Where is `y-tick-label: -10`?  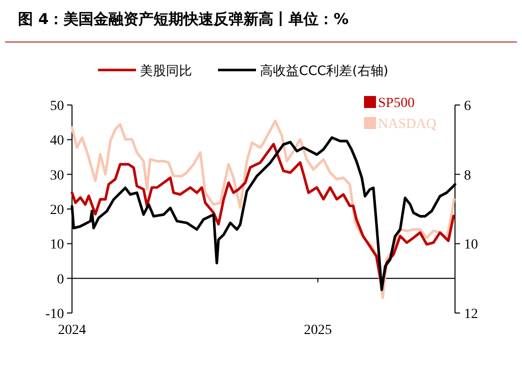 y-tick-label: -10 is located at coordinates (54, 314).